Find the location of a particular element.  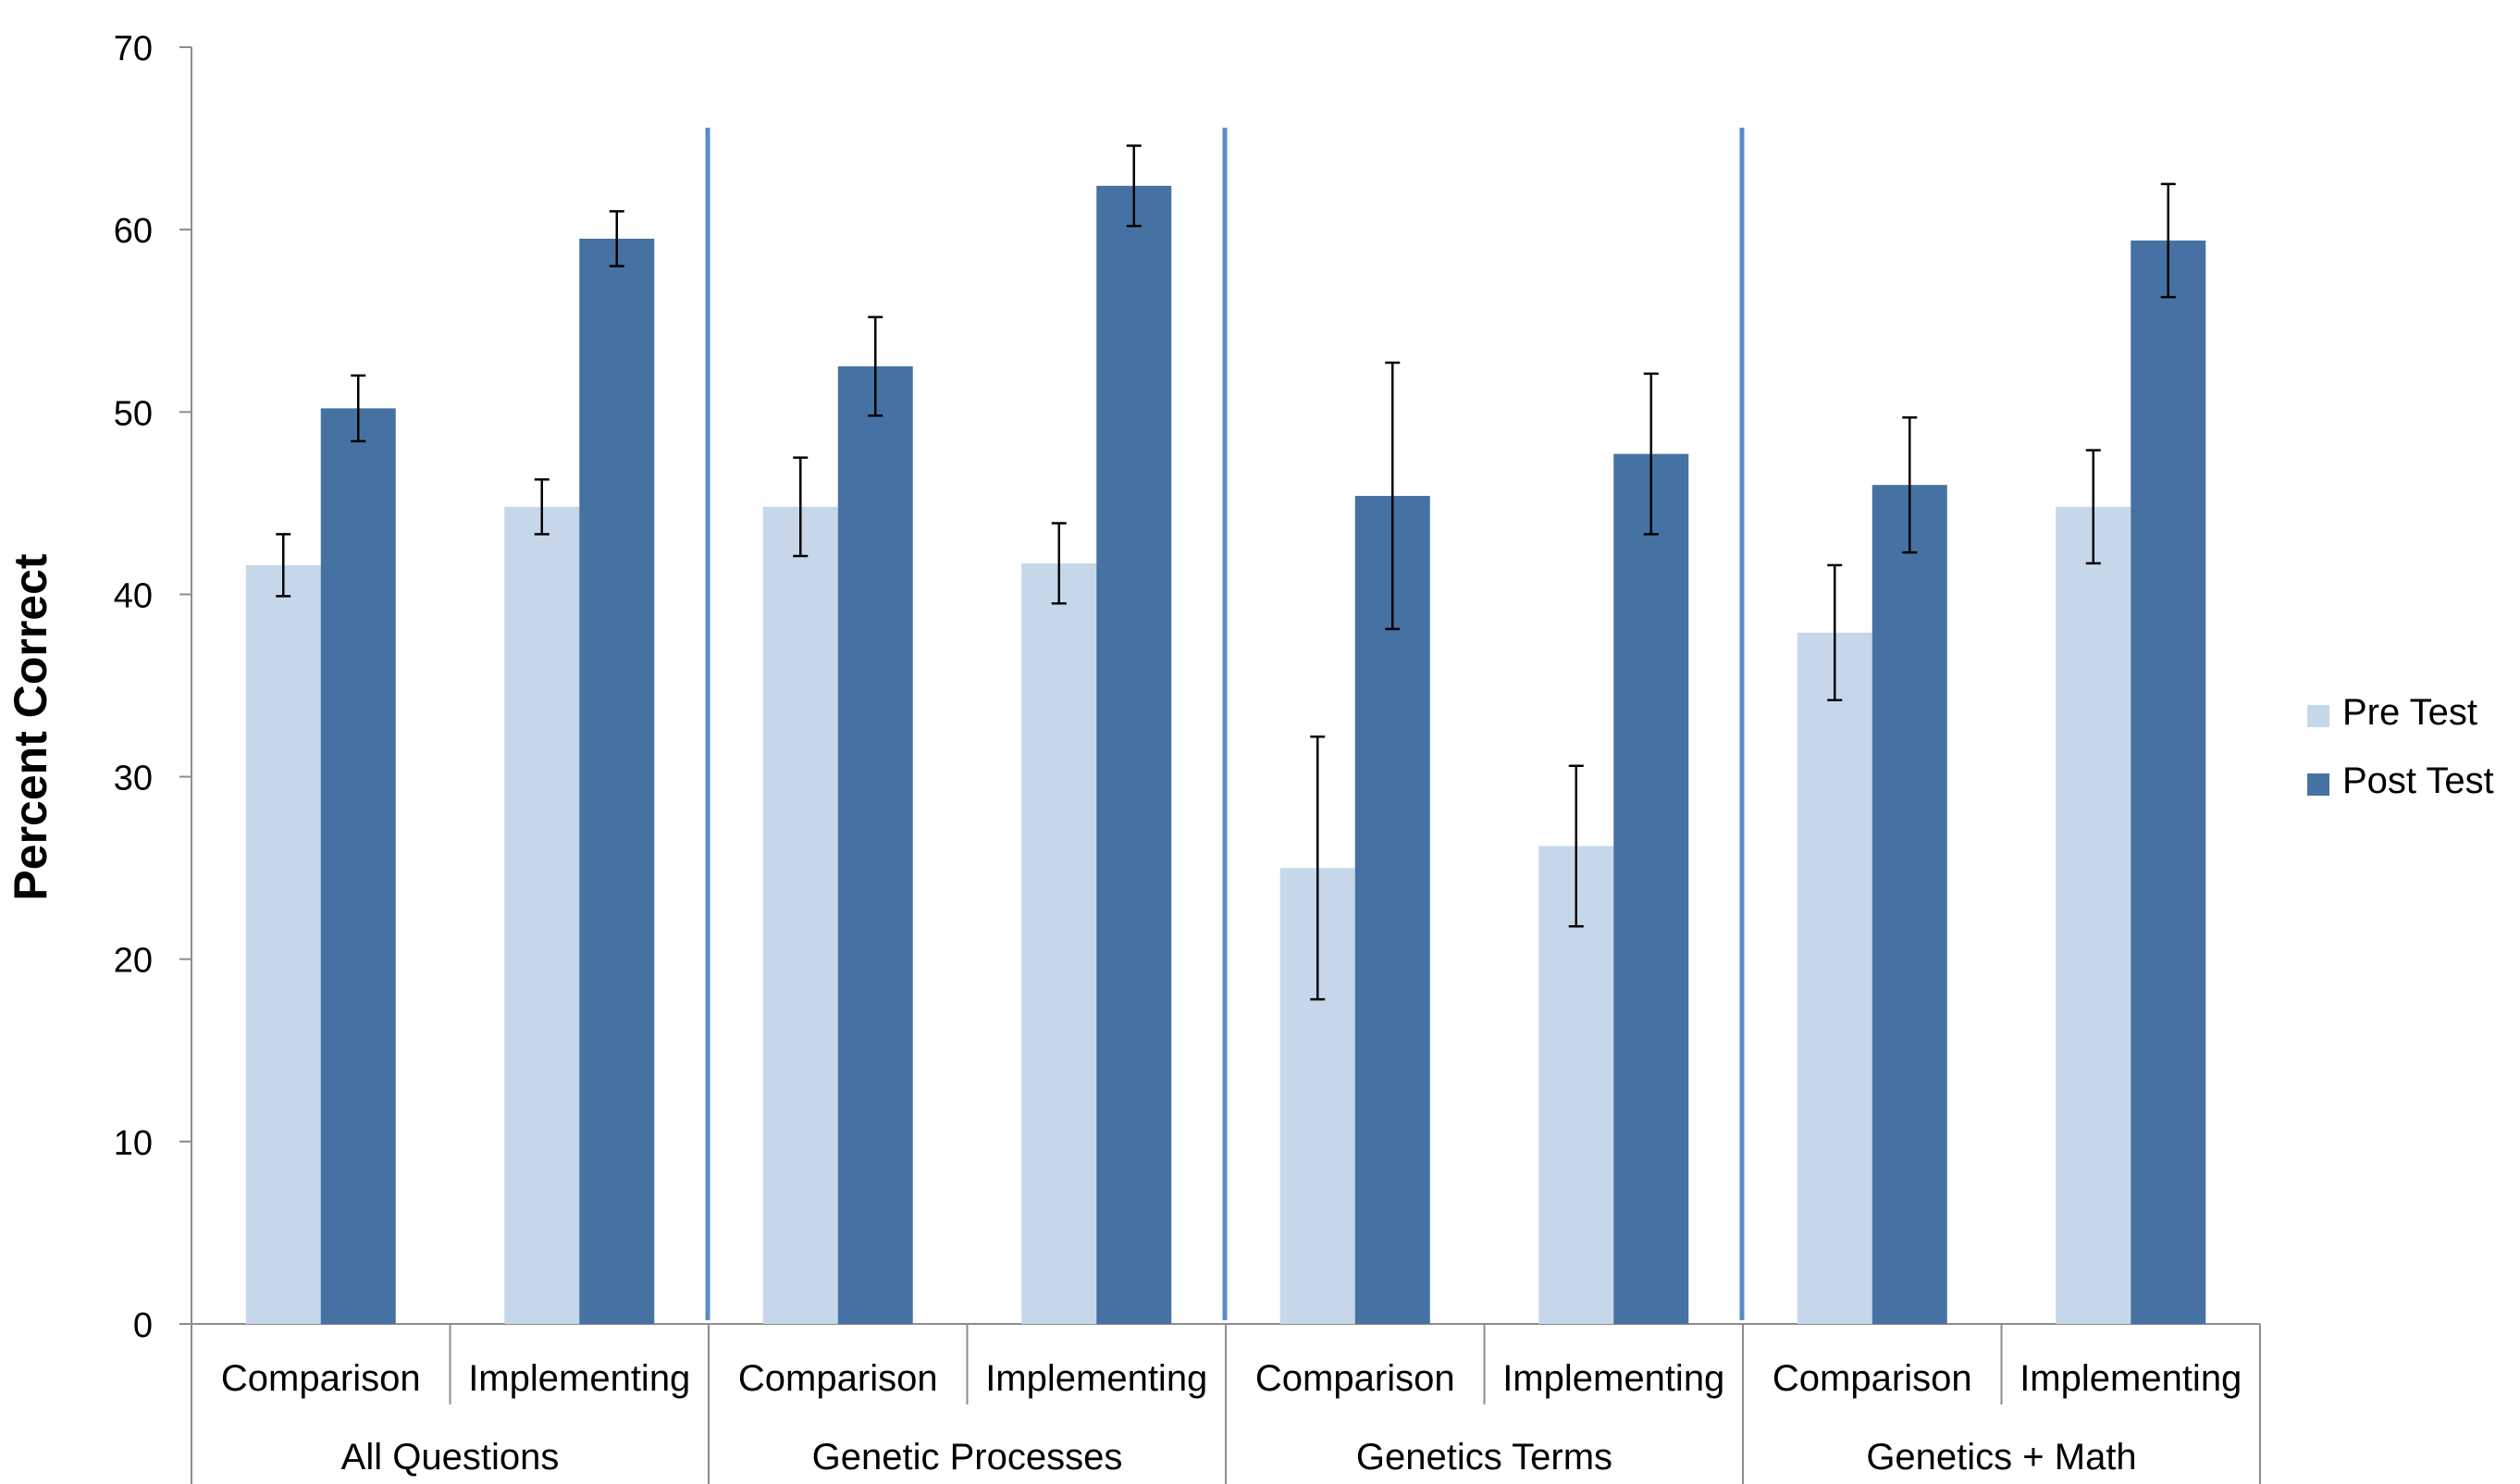

legend: Pre Test Post Test is located at coordinates (2400, 746).